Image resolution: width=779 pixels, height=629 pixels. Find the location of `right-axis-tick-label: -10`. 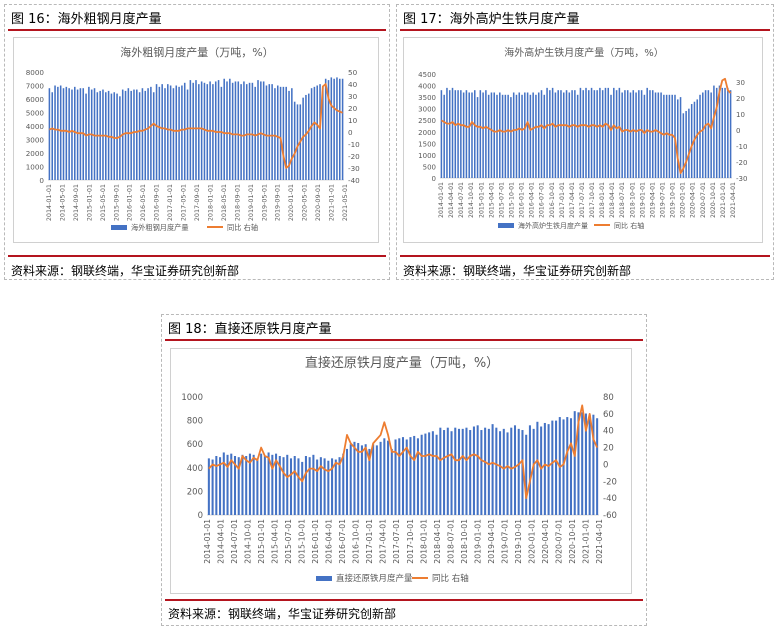

right-axis-tick-label: -10 is located at coordinates (354, 144).